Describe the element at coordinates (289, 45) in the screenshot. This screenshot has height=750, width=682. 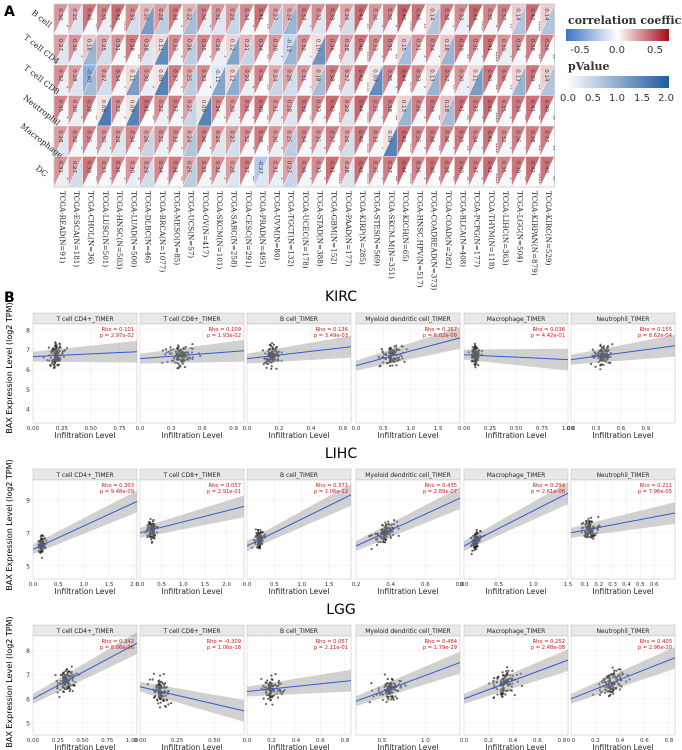
I see `heatmap-cell-value: -0.19` at that location.